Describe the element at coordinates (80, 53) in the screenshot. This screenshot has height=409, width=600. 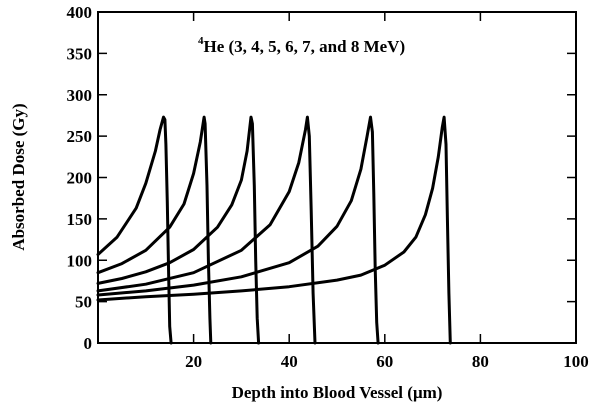
I see `y-tick-label: 350` at that location.